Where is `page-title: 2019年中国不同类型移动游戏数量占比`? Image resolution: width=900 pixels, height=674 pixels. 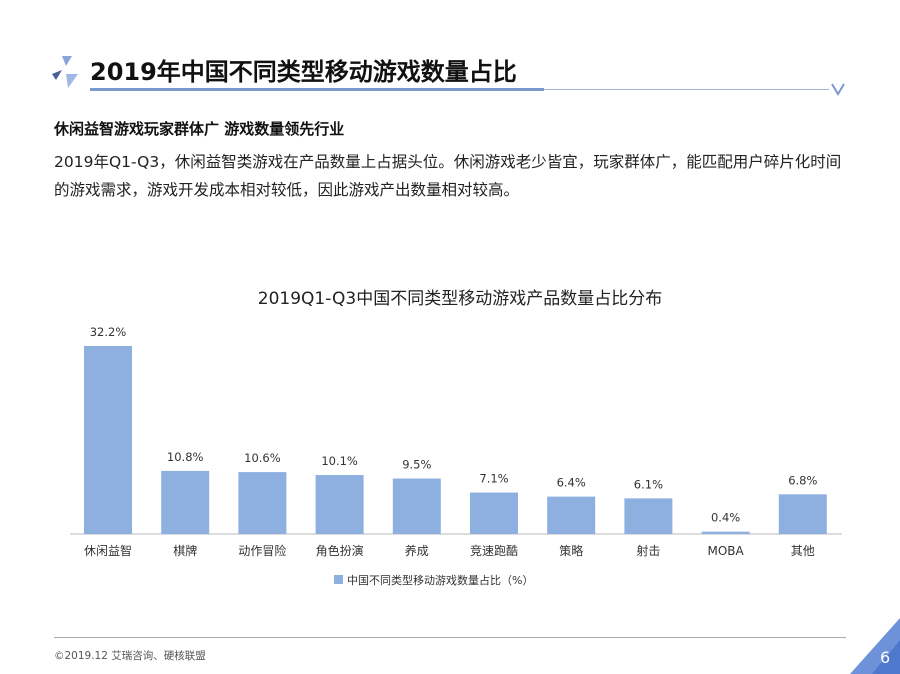 page-title: 2019年中国不同类型移动游戏数量占比 is located at coordinates (303, 72).